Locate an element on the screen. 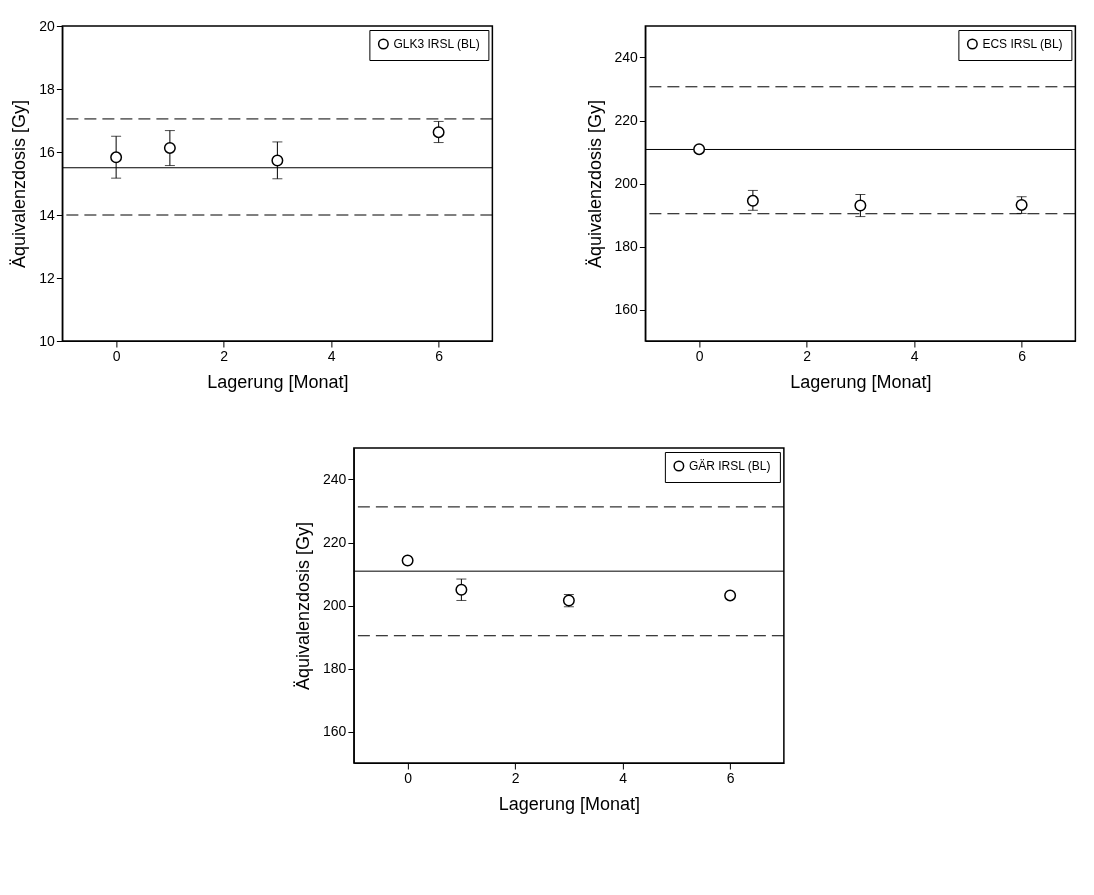 The image size is (1094, 895). y-tick-label: 14 is located at coordinates (47, 214).